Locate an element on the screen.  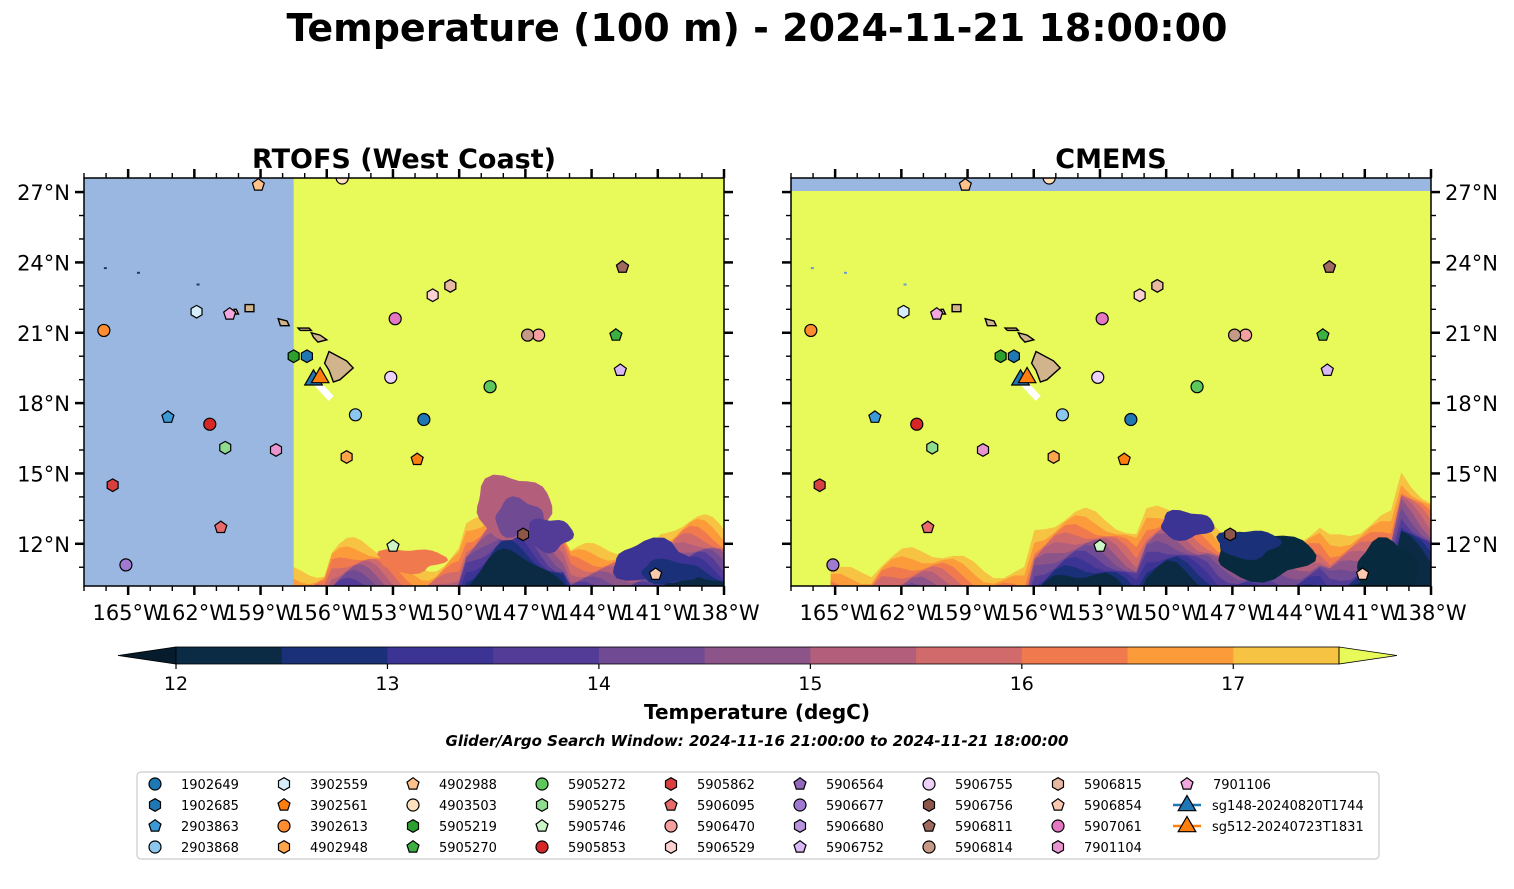
colorbar-tick-label: 13 is located at coordinates (387, 684).